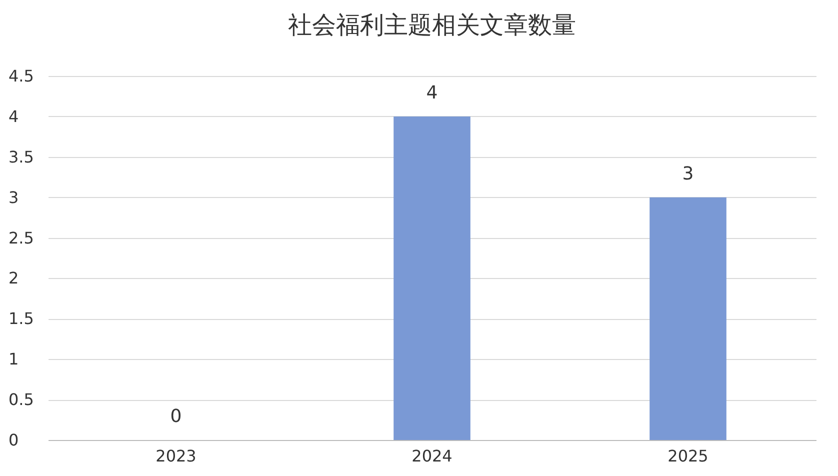 This screenshot has width=838, height=476. What do you see at coordinates (688, 173) in the screenshot?
I see `data-label: 3` at bounding box center [688, 173].